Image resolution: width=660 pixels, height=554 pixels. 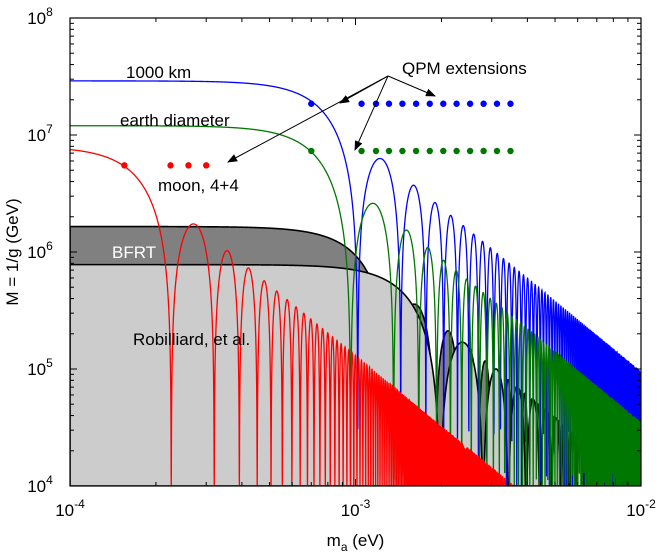 What do you see at coordinates (191, 339) in the screenshot?
I see `region-label: Robilliard, et al.` at bounding box center [191, 339].